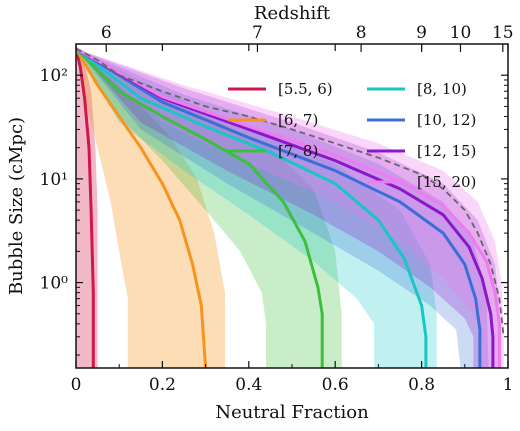  Describe the element at coordinates (54, 76) in the screenshot. I see `y-tick-label: 10²` at that location.